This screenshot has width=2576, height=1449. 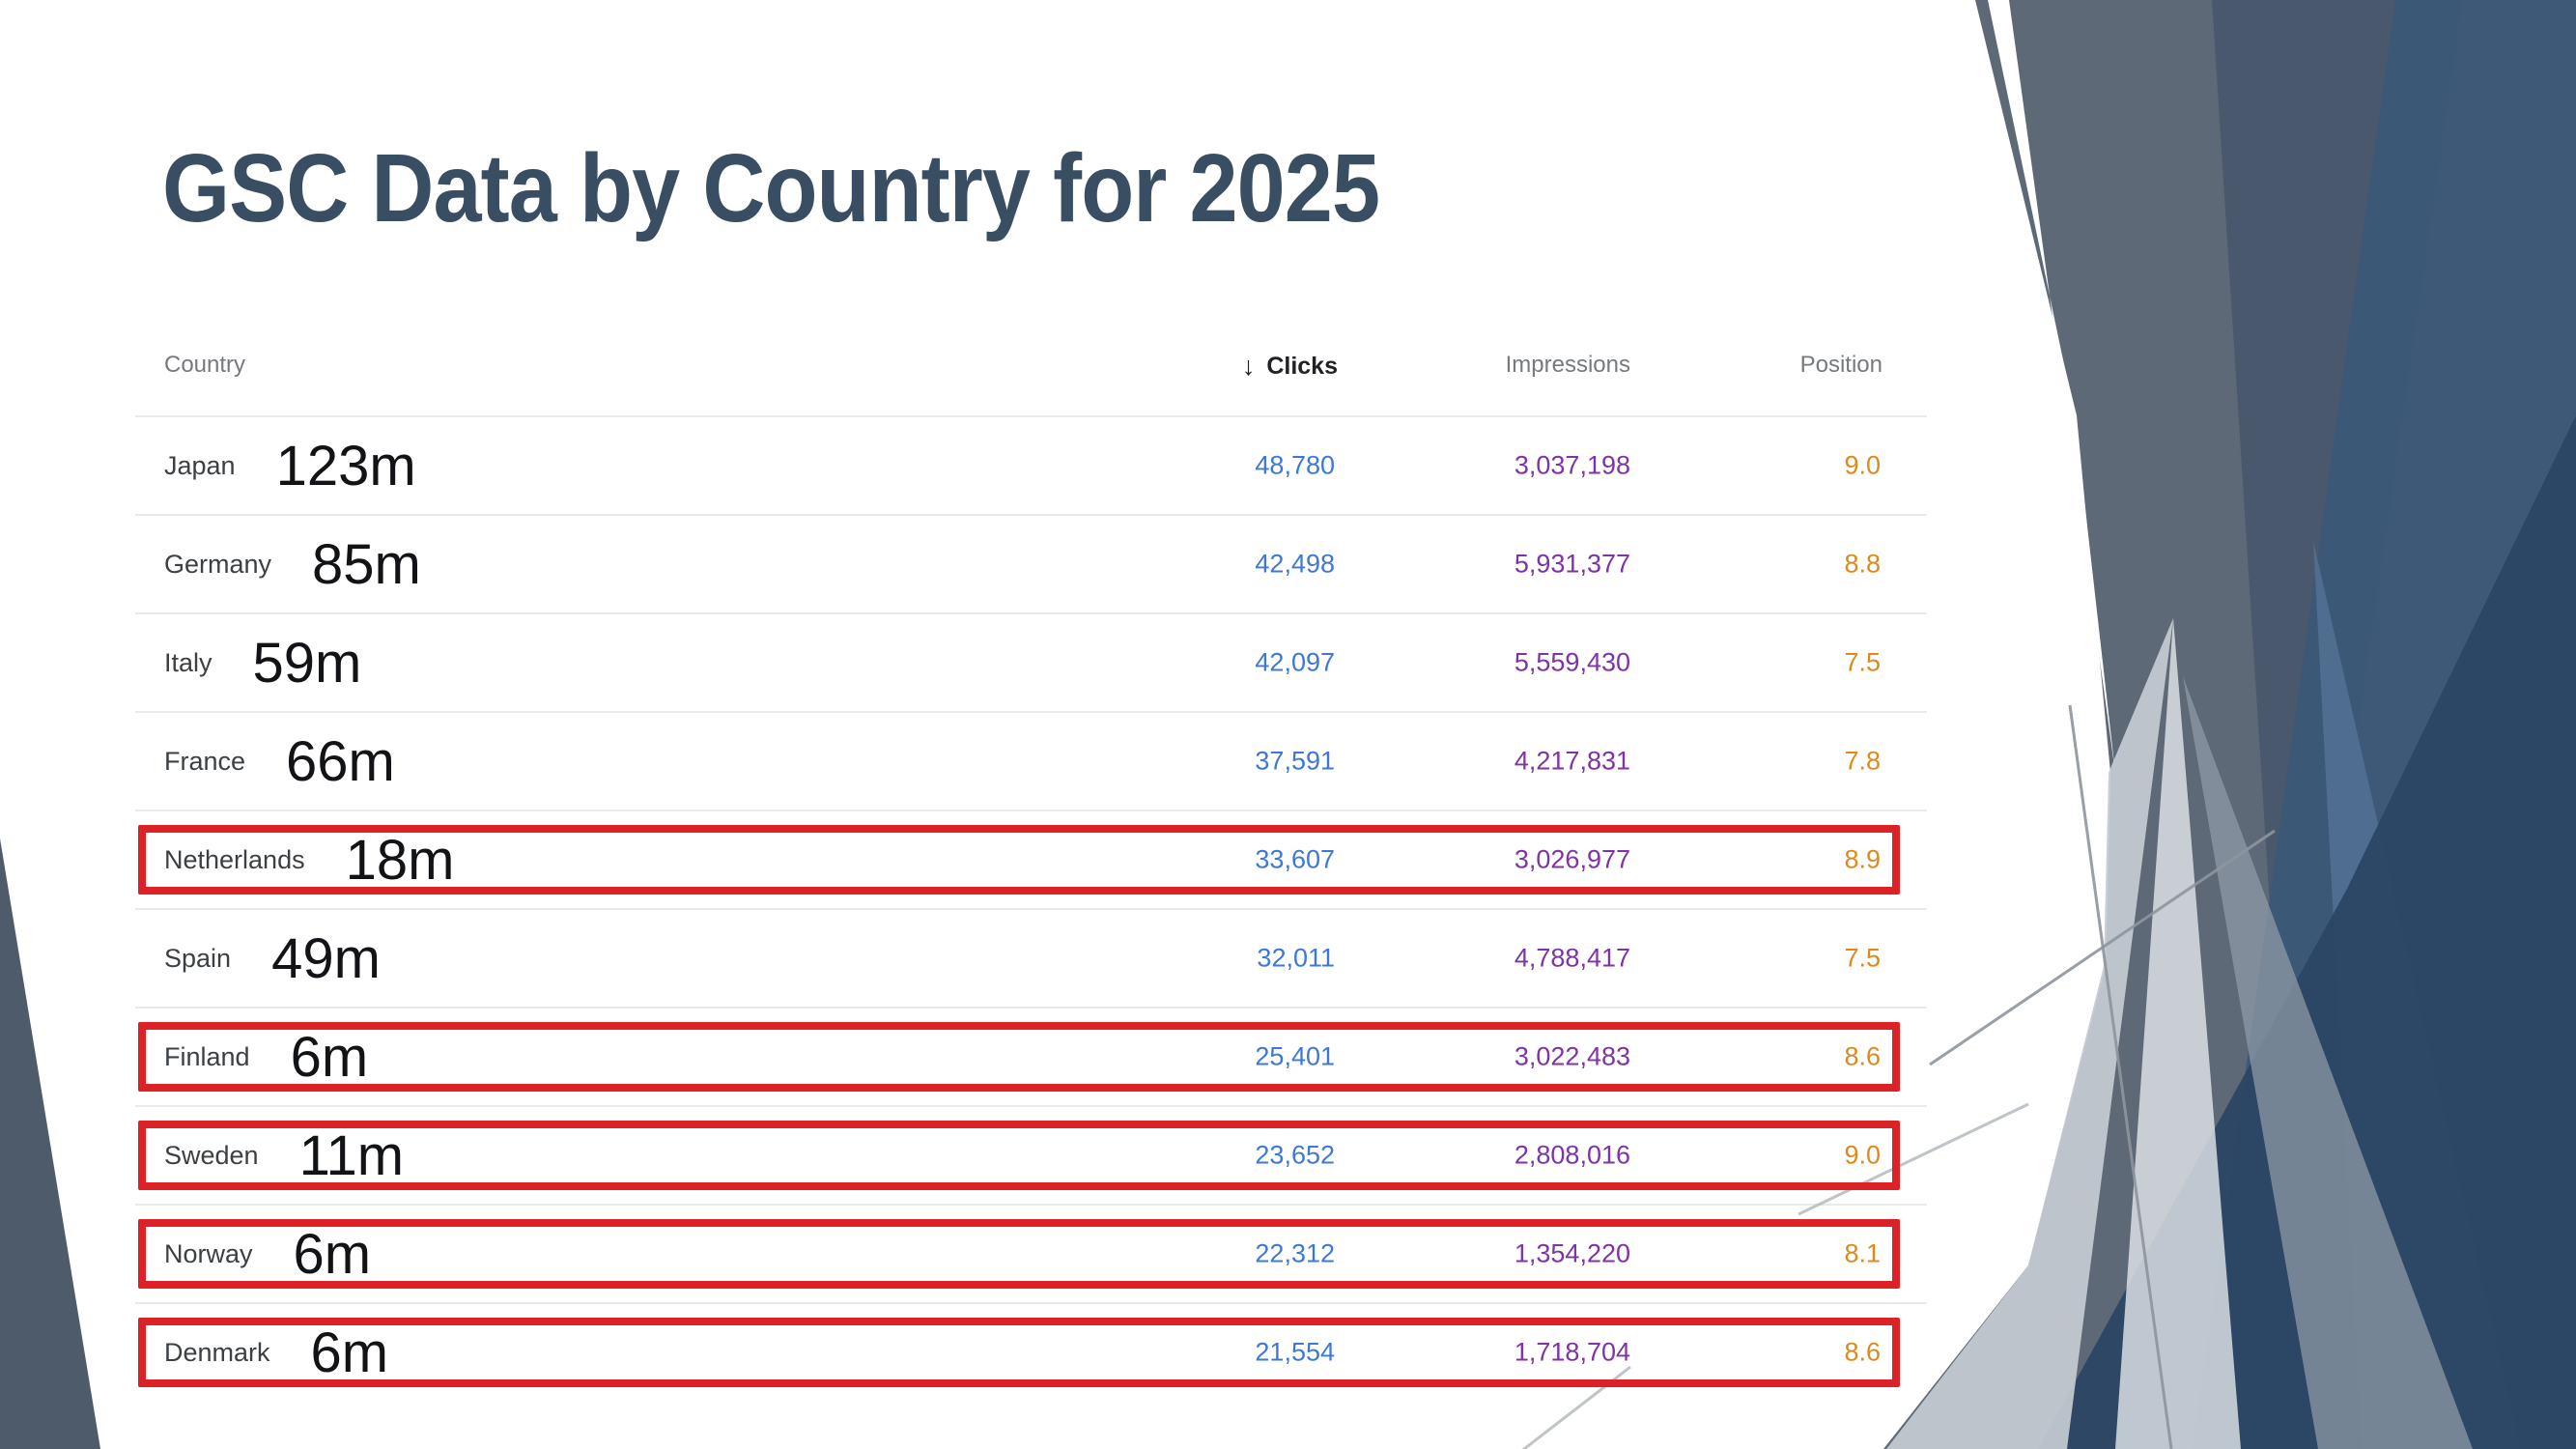 What do you see at coordinates (1572, 1155) in the screenshot?
I see `impressions-value: 2,808,016` at bounding box center [1572, 1155].